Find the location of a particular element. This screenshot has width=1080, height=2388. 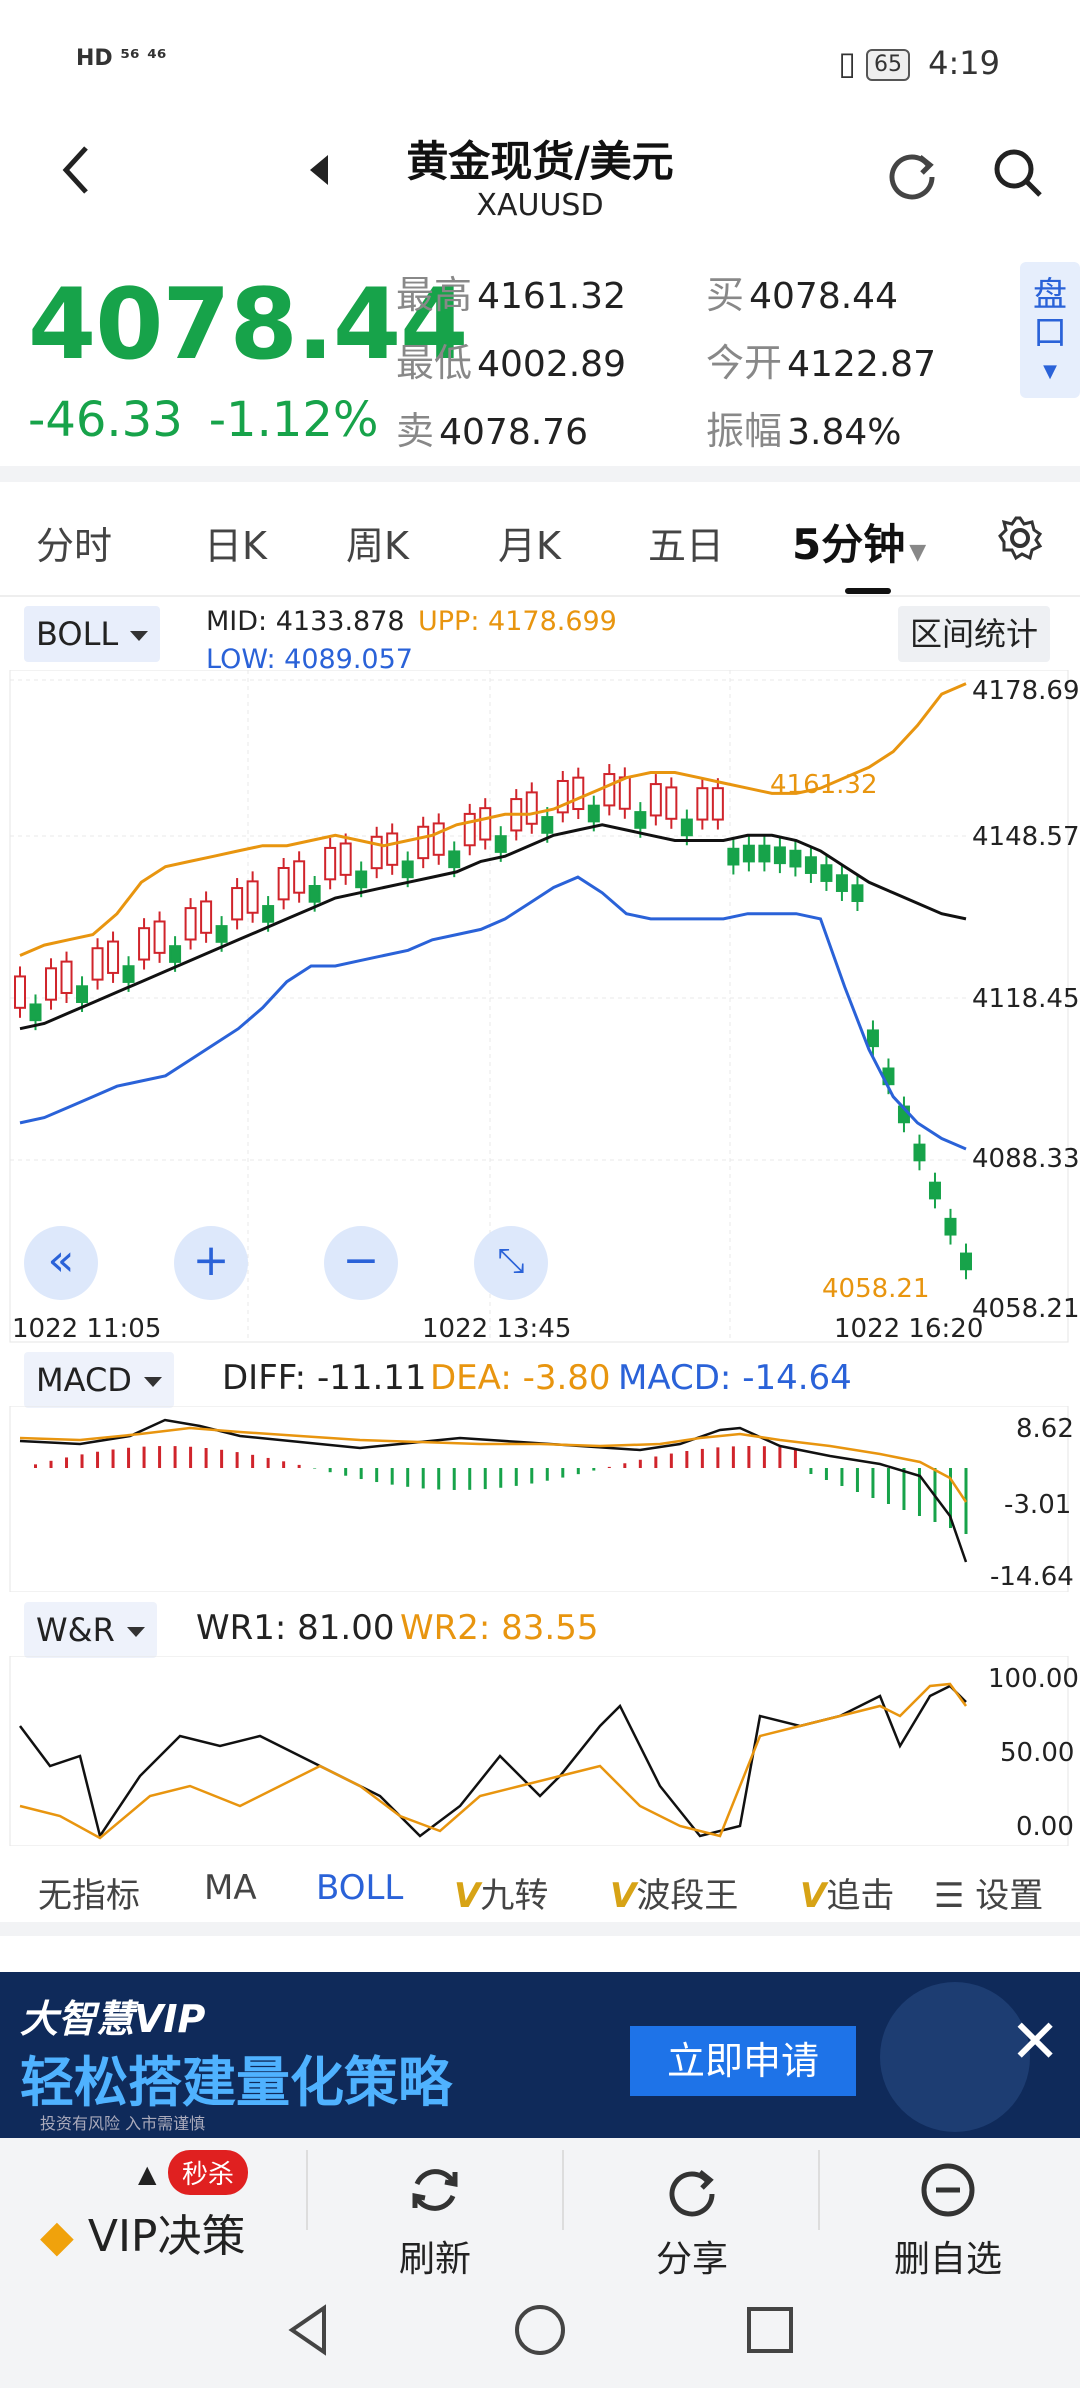

remove-watchlist-icon is located at coordinates (948, 2190).